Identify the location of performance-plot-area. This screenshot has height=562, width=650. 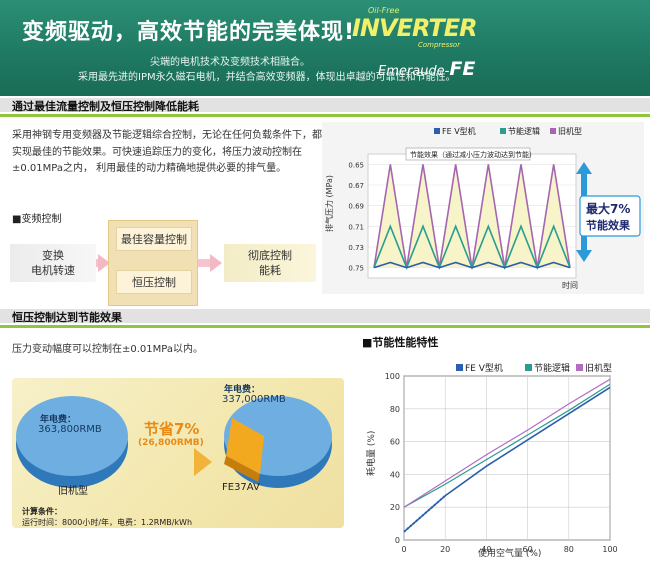
(507, 458).